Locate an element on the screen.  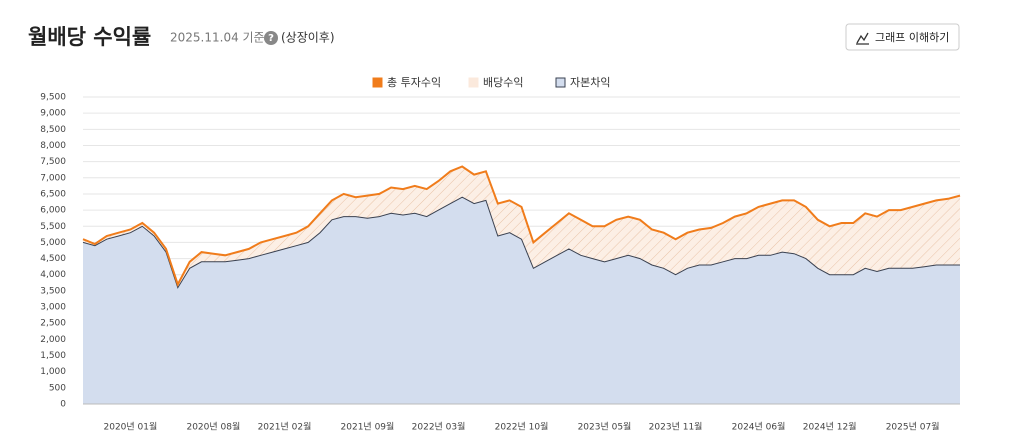
help-mark: ? is located at coordinates (271, 38).